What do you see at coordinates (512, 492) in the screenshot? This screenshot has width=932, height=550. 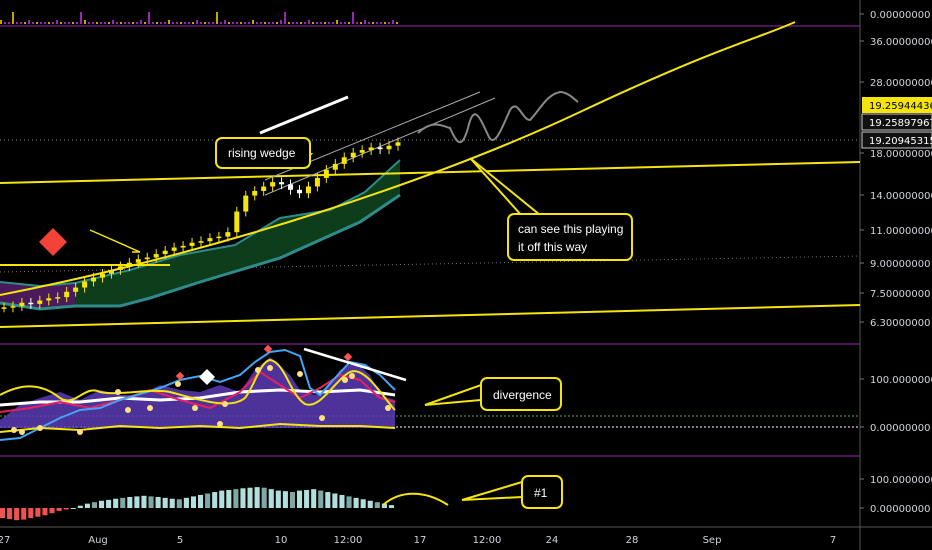 I see `callout-number-one: #1` at bounding box center [512, 492].